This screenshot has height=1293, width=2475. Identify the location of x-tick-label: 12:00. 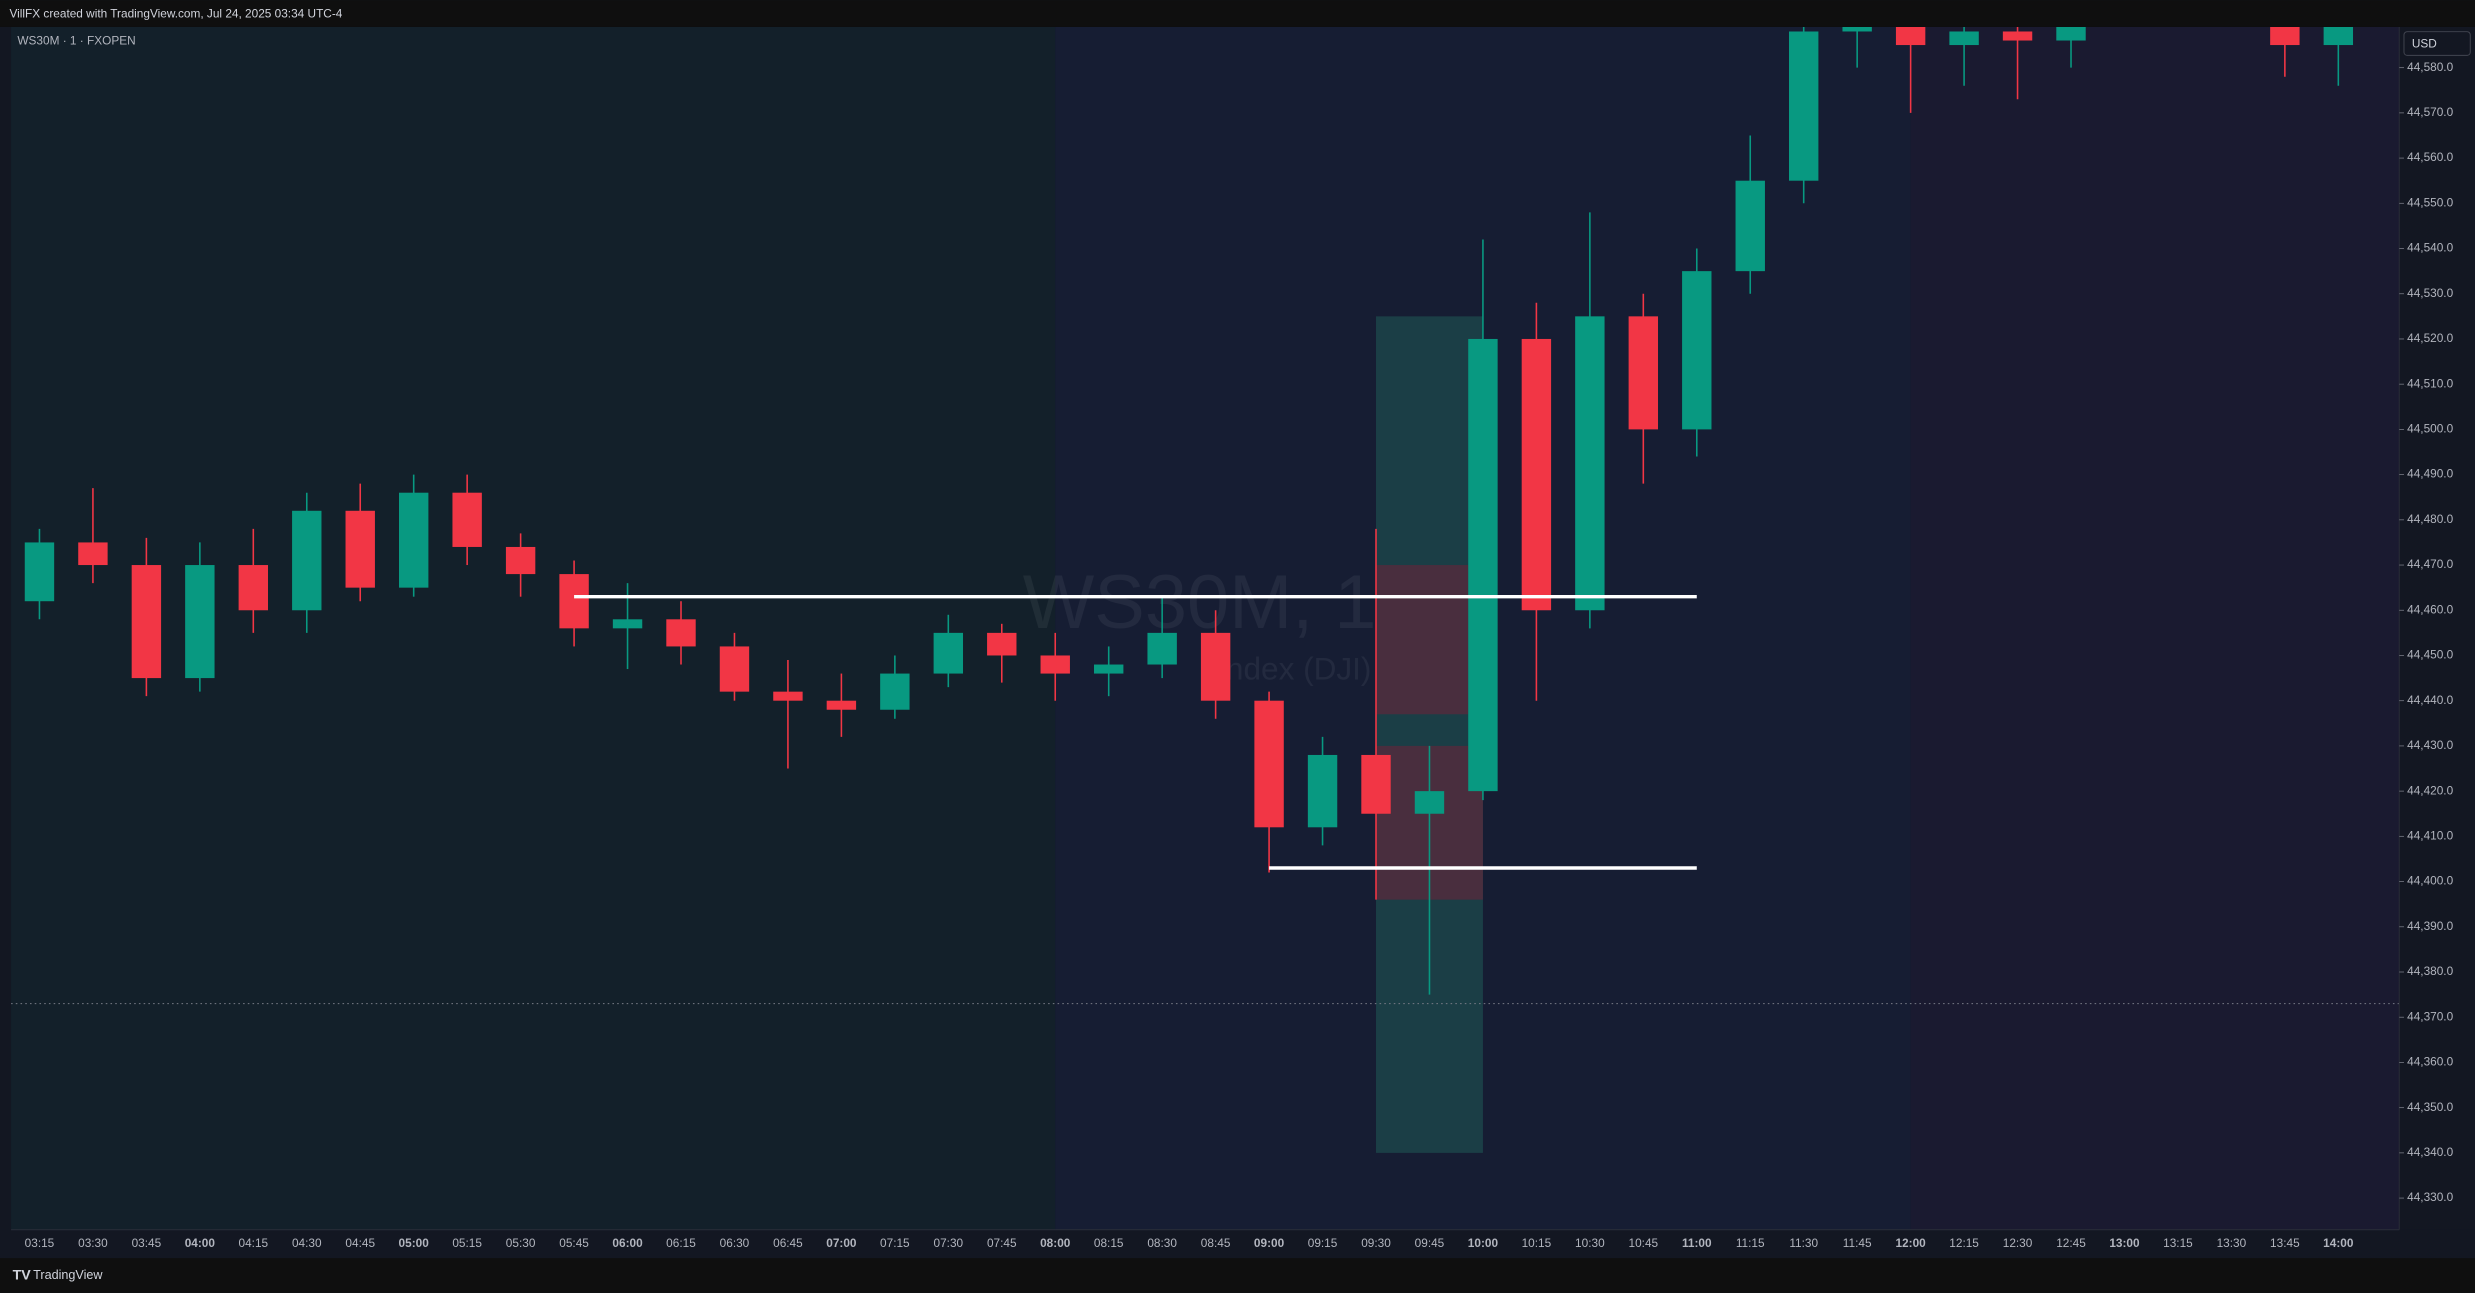
(1910, 1243).